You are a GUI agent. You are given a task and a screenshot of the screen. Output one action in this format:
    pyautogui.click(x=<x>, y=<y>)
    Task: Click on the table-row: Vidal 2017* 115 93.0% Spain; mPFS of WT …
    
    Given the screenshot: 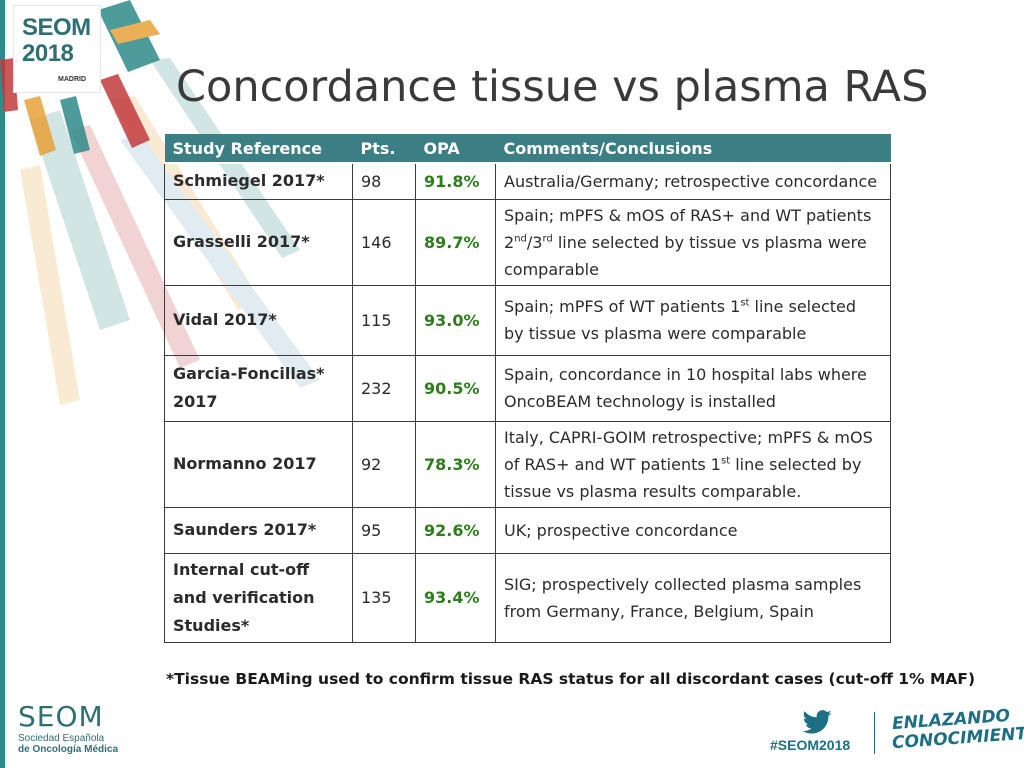 What is the action you would take?
    pyautogui.click(x=527, y=320)
    